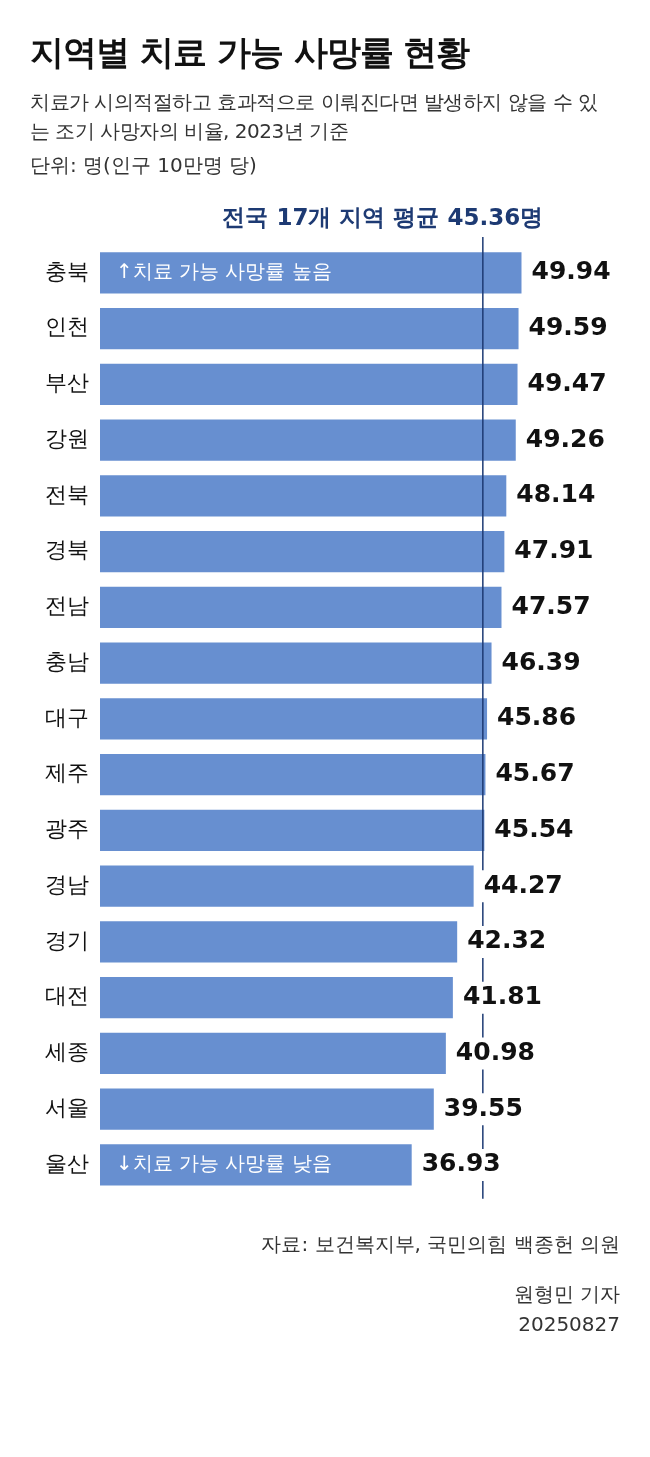 The image size is (650, 1457). What do you see at coordinates (67, 606) in the screenshot?
I see `y-tick-label: 전남` at bounding box center [67, 606].